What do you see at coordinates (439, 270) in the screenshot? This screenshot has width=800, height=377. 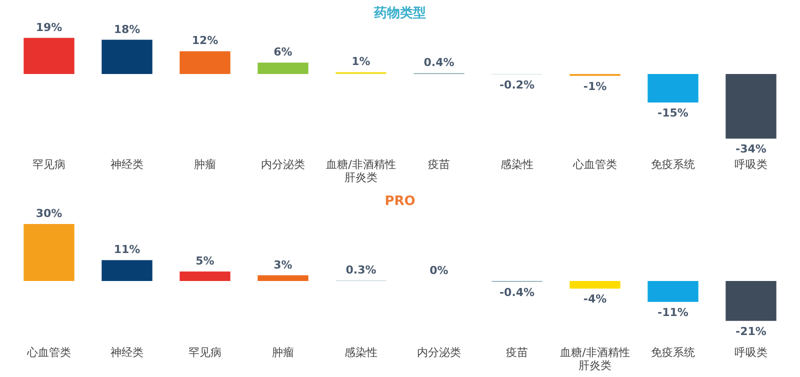 I see `data-label: 0%` at bounding box center [439, 270].